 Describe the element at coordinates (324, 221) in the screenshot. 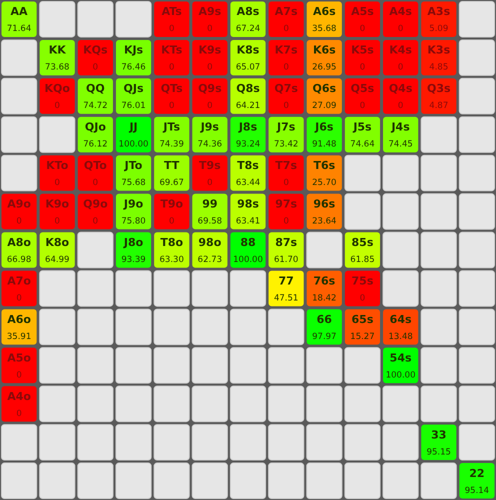

I see `data-label: 23.64` at that location.